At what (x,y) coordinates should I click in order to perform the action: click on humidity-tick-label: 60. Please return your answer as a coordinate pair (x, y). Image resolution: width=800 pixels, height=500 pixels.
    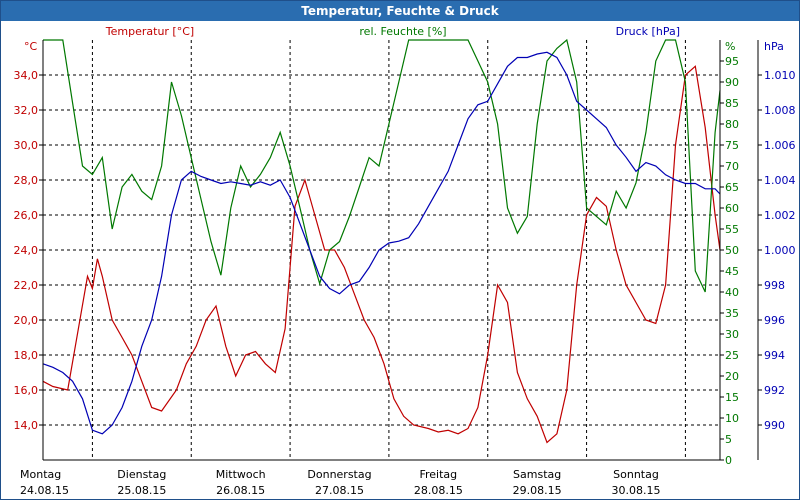
    Looking at the image, I should click on (732, 208).